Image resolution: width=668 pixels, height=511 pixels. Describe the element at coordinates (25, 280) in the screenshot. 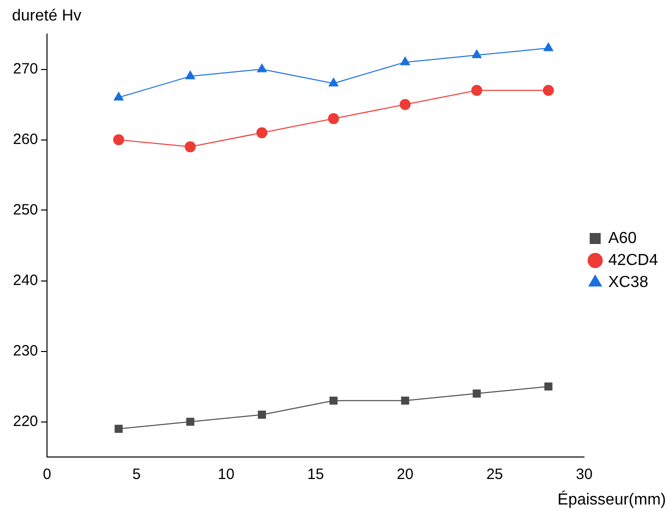

I see `y-tick-label: 240` at that location.